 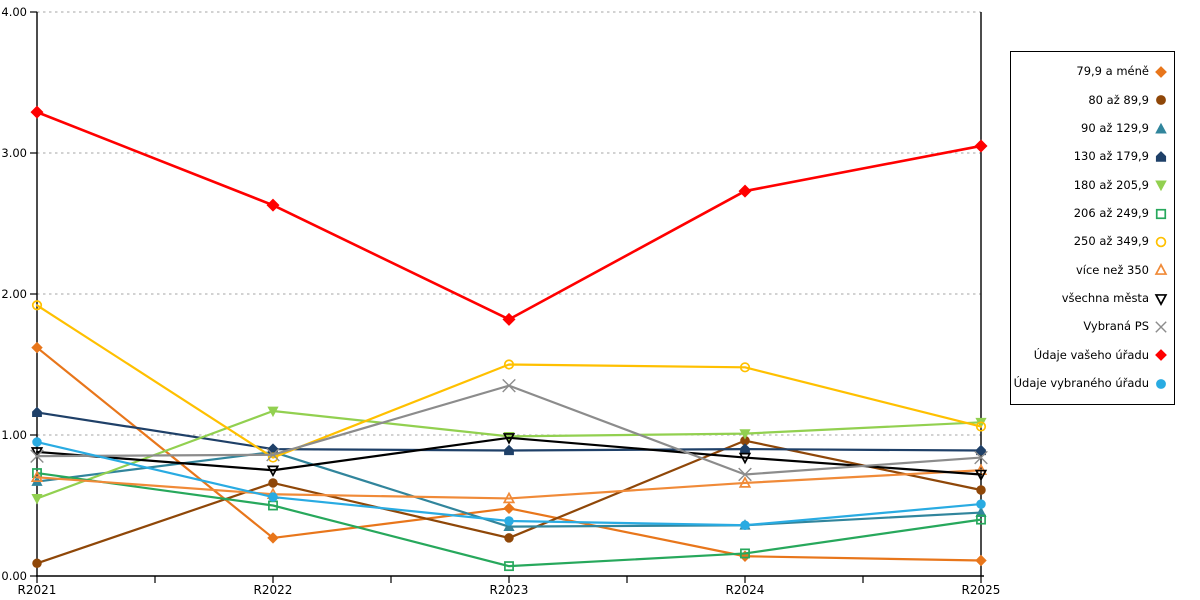 What do you see at coordinates (1091, 299) in the screenshot?
I see `legend-item-9: všechna města` at bounding box center [1091, 299].